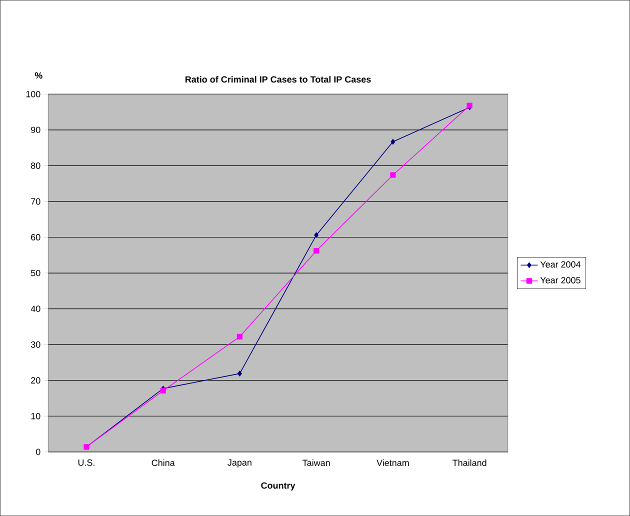 This screenshot has height=516, width=630. What do you see at coordinates (316, 462) in the screenshot?
I see `x-tick-label: Taiwan` at bounding box center [316, 462].